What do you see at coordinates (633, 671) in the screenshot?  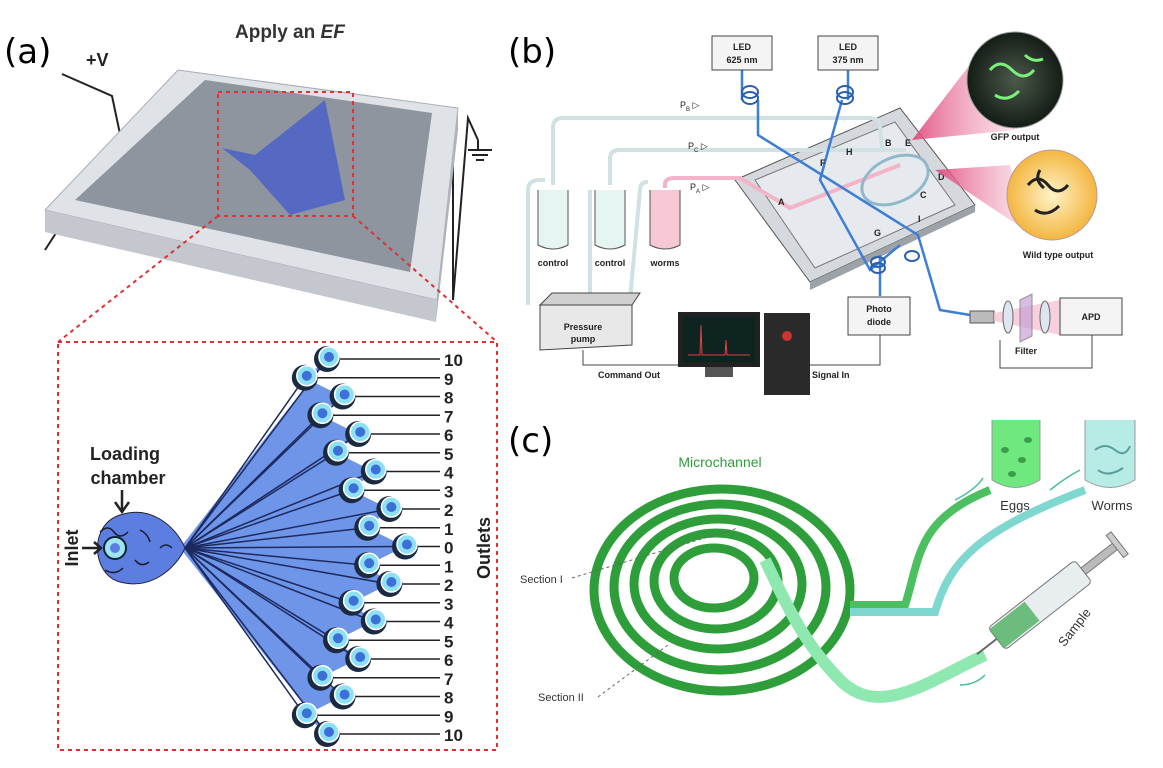 I see `leader` at bounding box center [633, 671].